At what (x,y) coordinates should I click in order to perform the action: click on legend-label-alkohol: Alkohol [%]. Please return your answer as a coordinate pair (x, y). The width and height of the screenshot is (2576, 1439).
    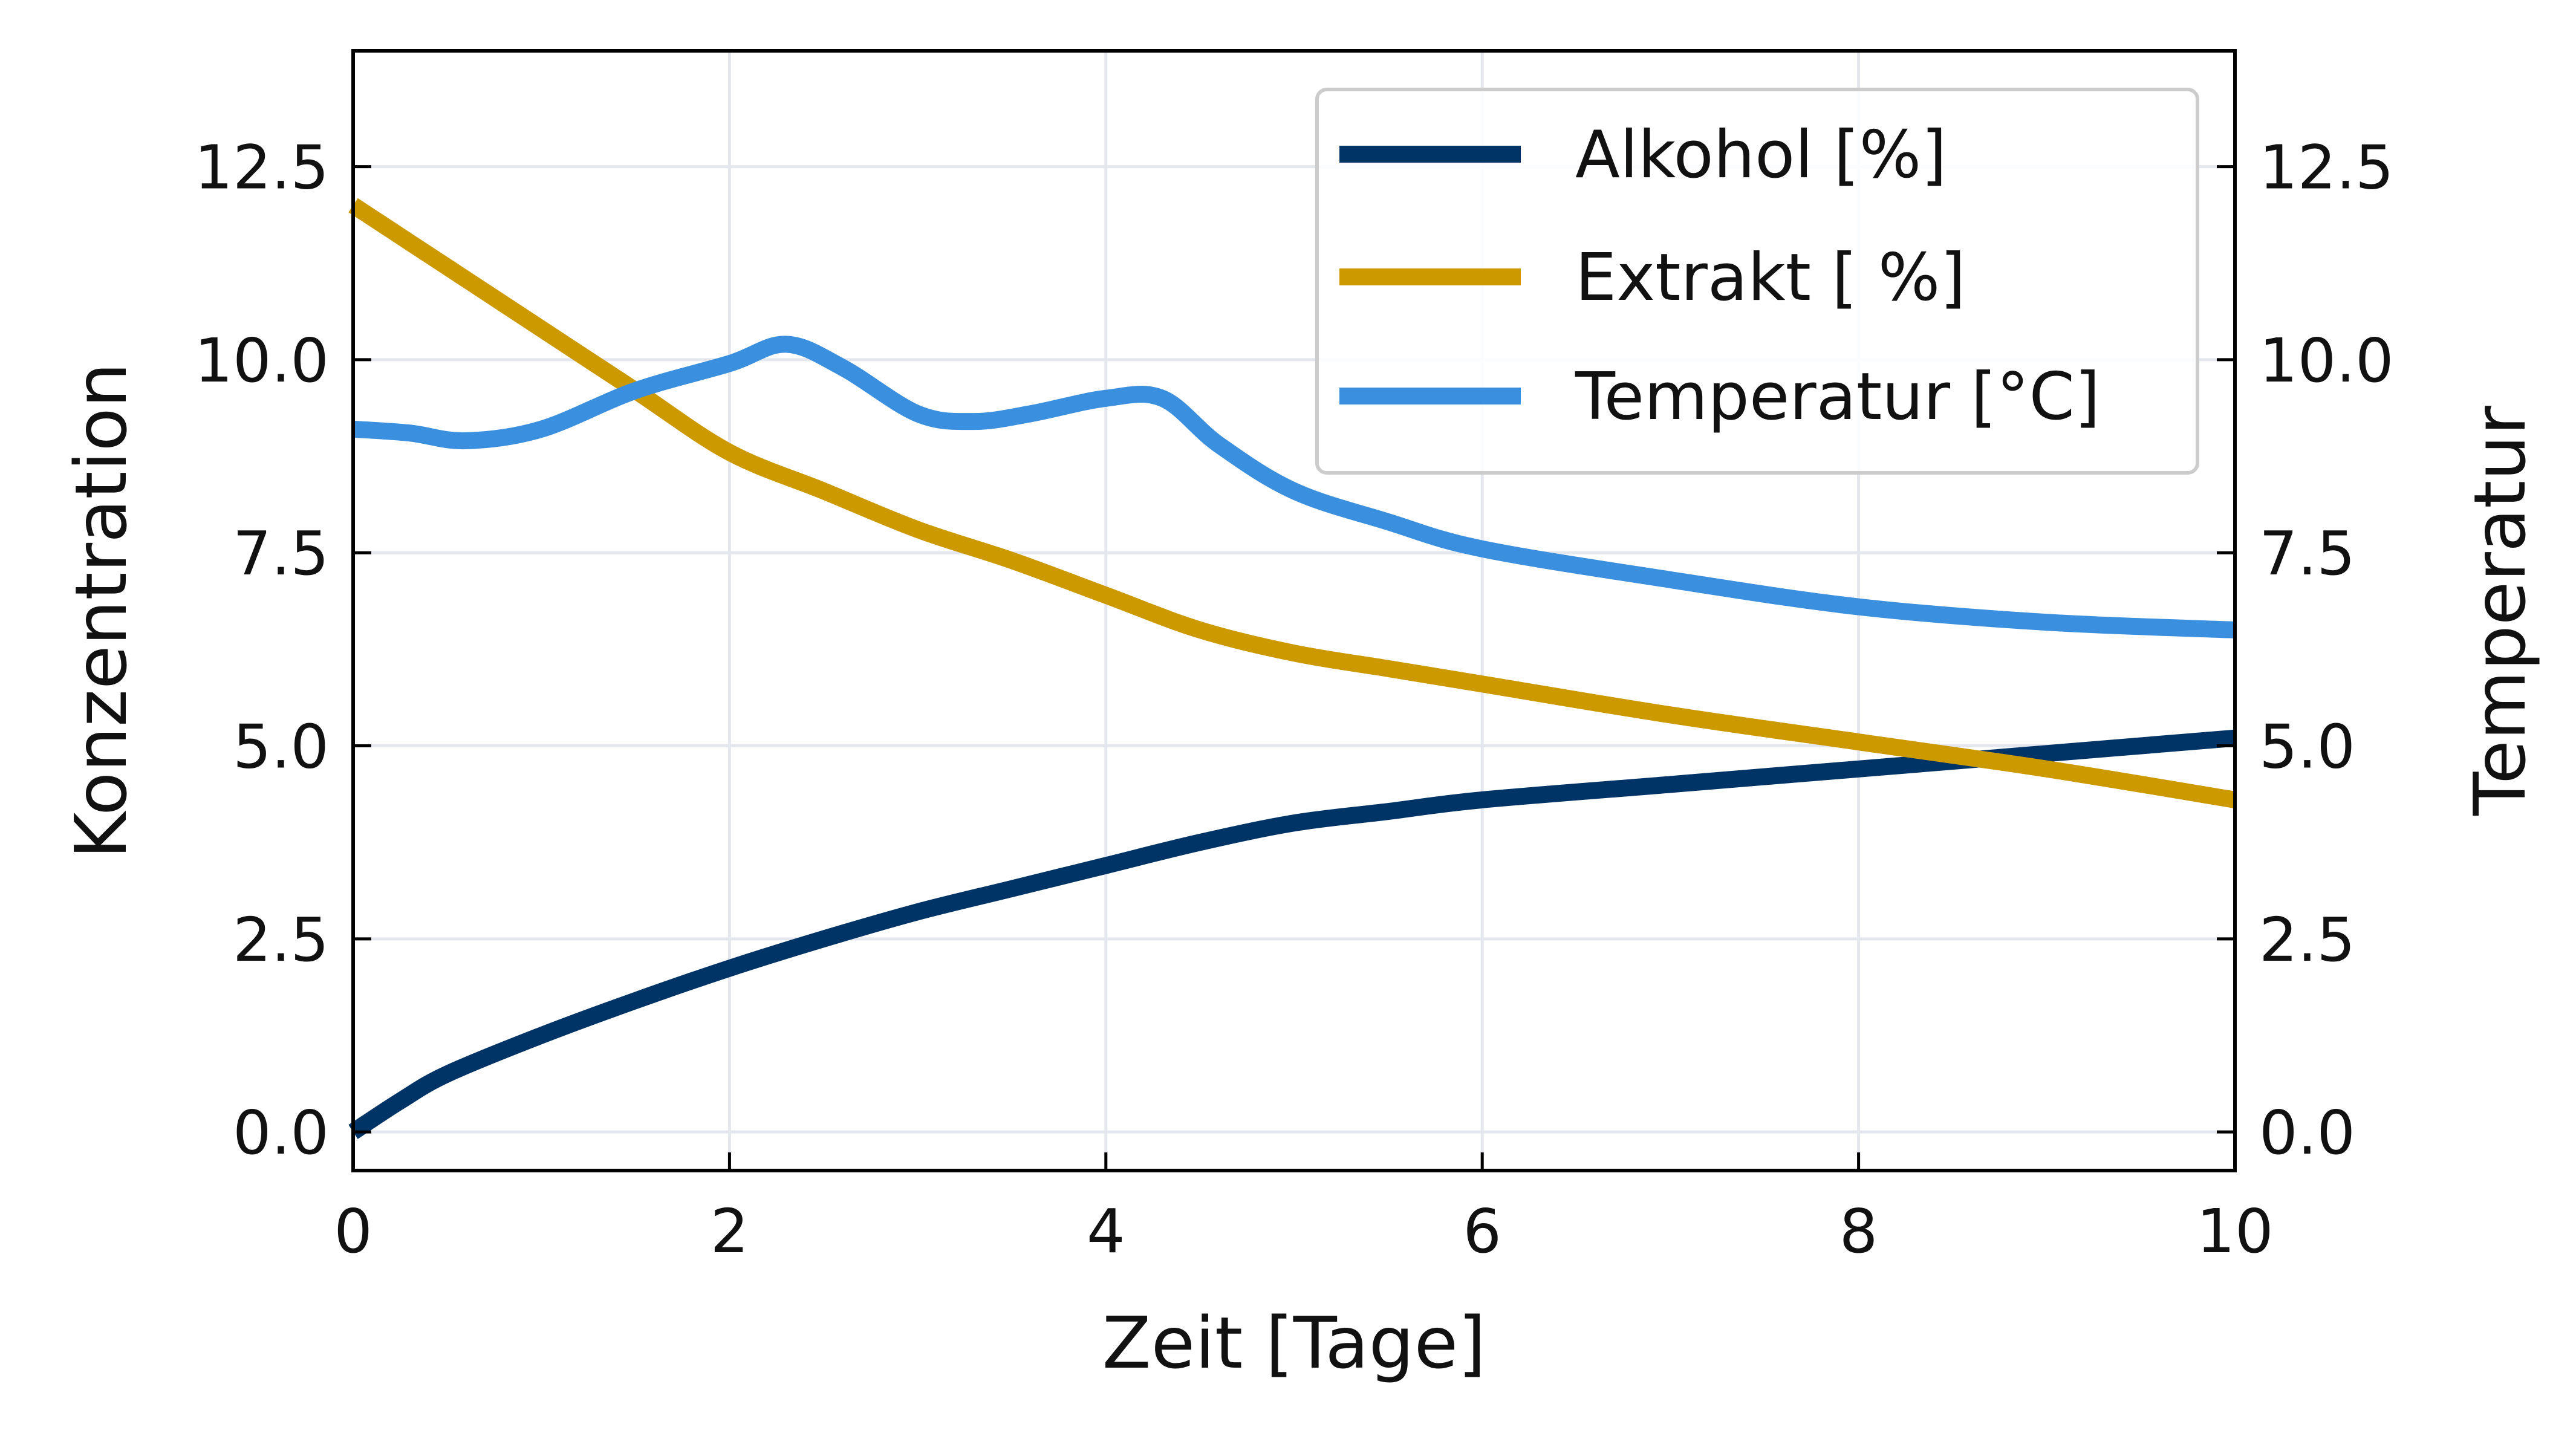
    Looking at the image, I should click on (1761, 155).